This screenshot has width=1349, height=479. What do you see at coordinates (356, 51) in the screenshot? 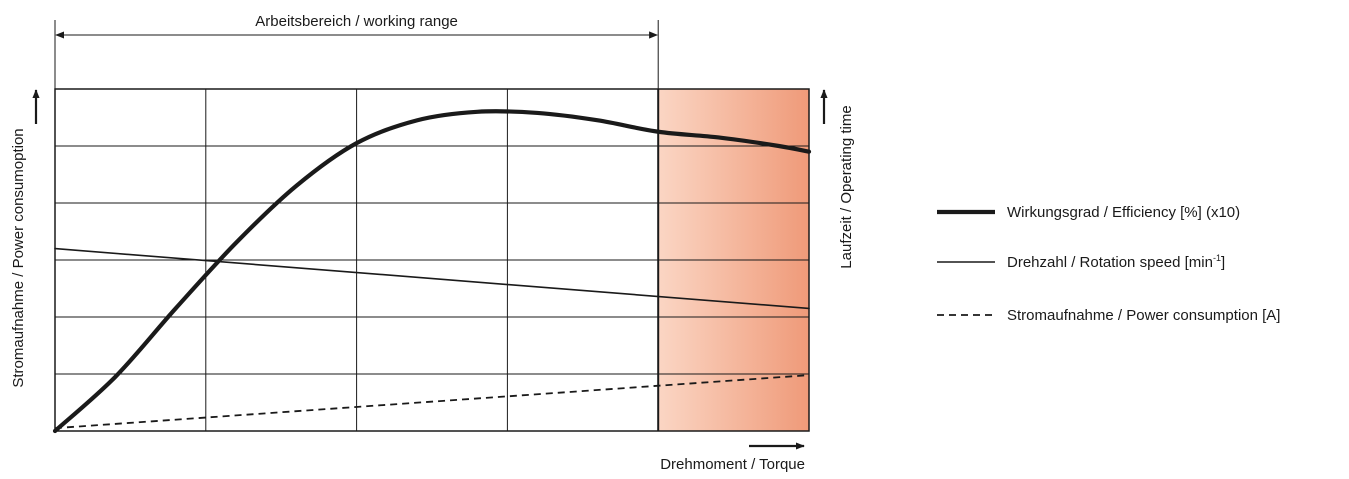
I see `working-range-indicator: Arbeitsbereich / working range` at bounding box center [356, 51].